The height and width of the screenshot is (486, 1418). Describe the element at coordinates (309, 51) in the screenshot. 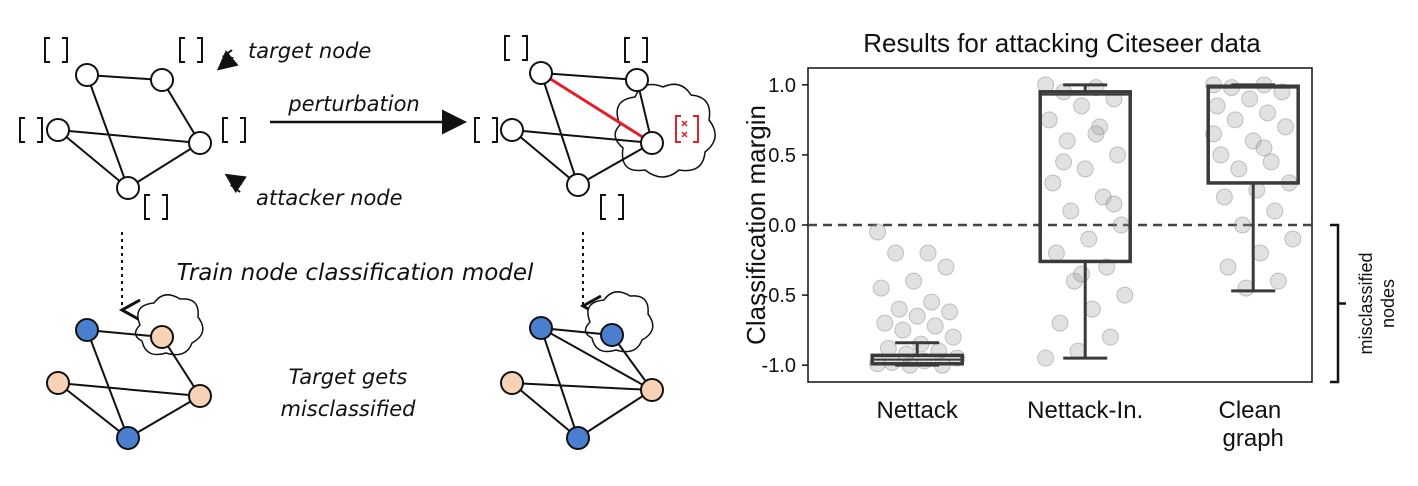

I see `target-label: target node` at that location.